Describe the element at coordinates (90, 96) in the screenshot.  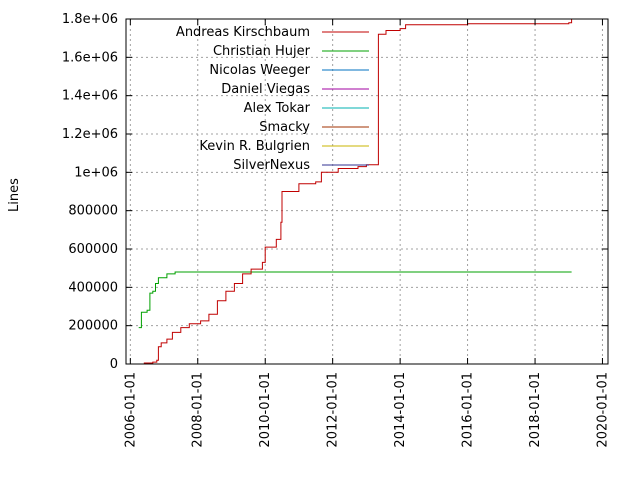
I see `y-tick-label: 1.4e+06` at that location.